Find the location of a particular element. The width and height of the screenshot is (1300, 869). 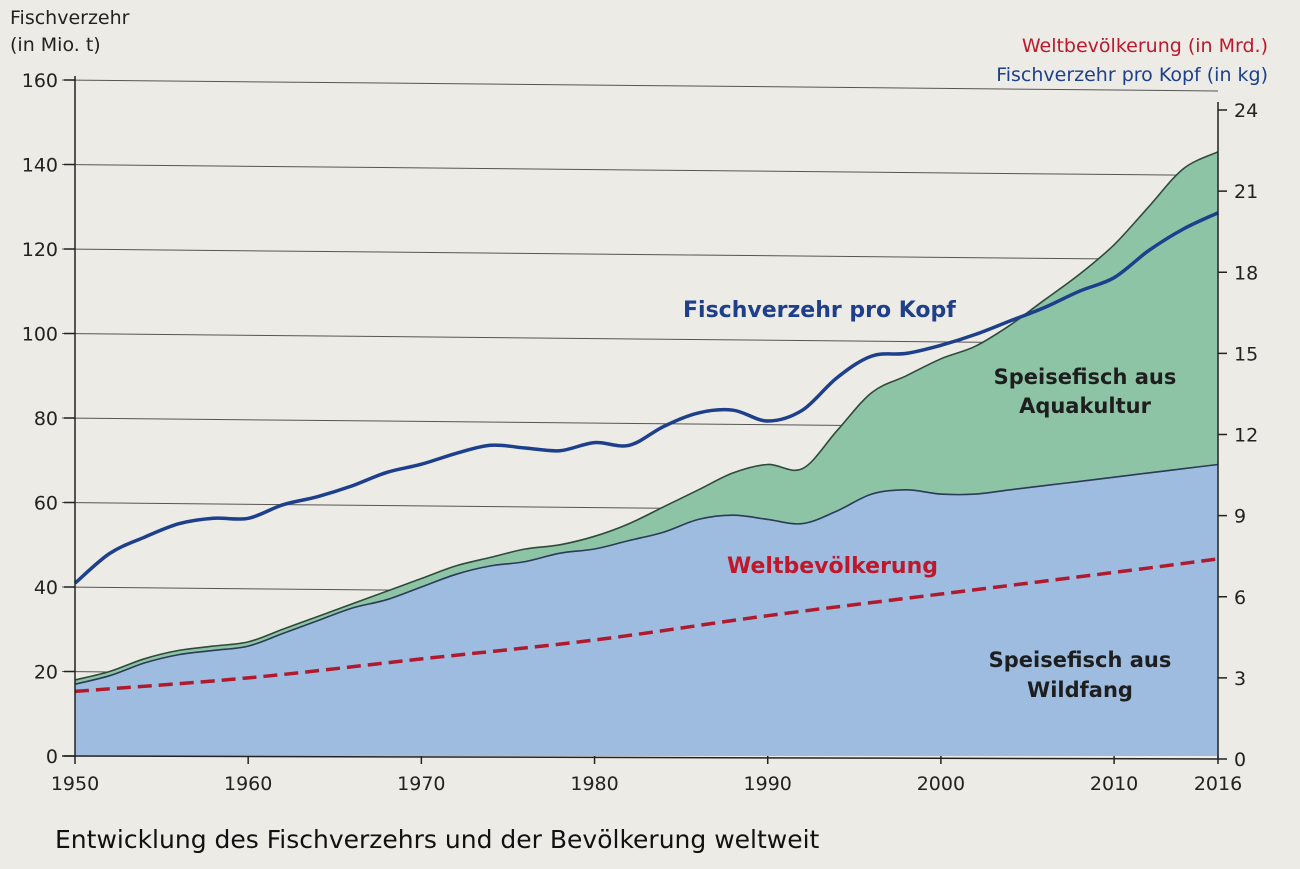

legend-per-capita: Fischverzehr pro Kopf (in kg) is located at coordinates (1132, 75).